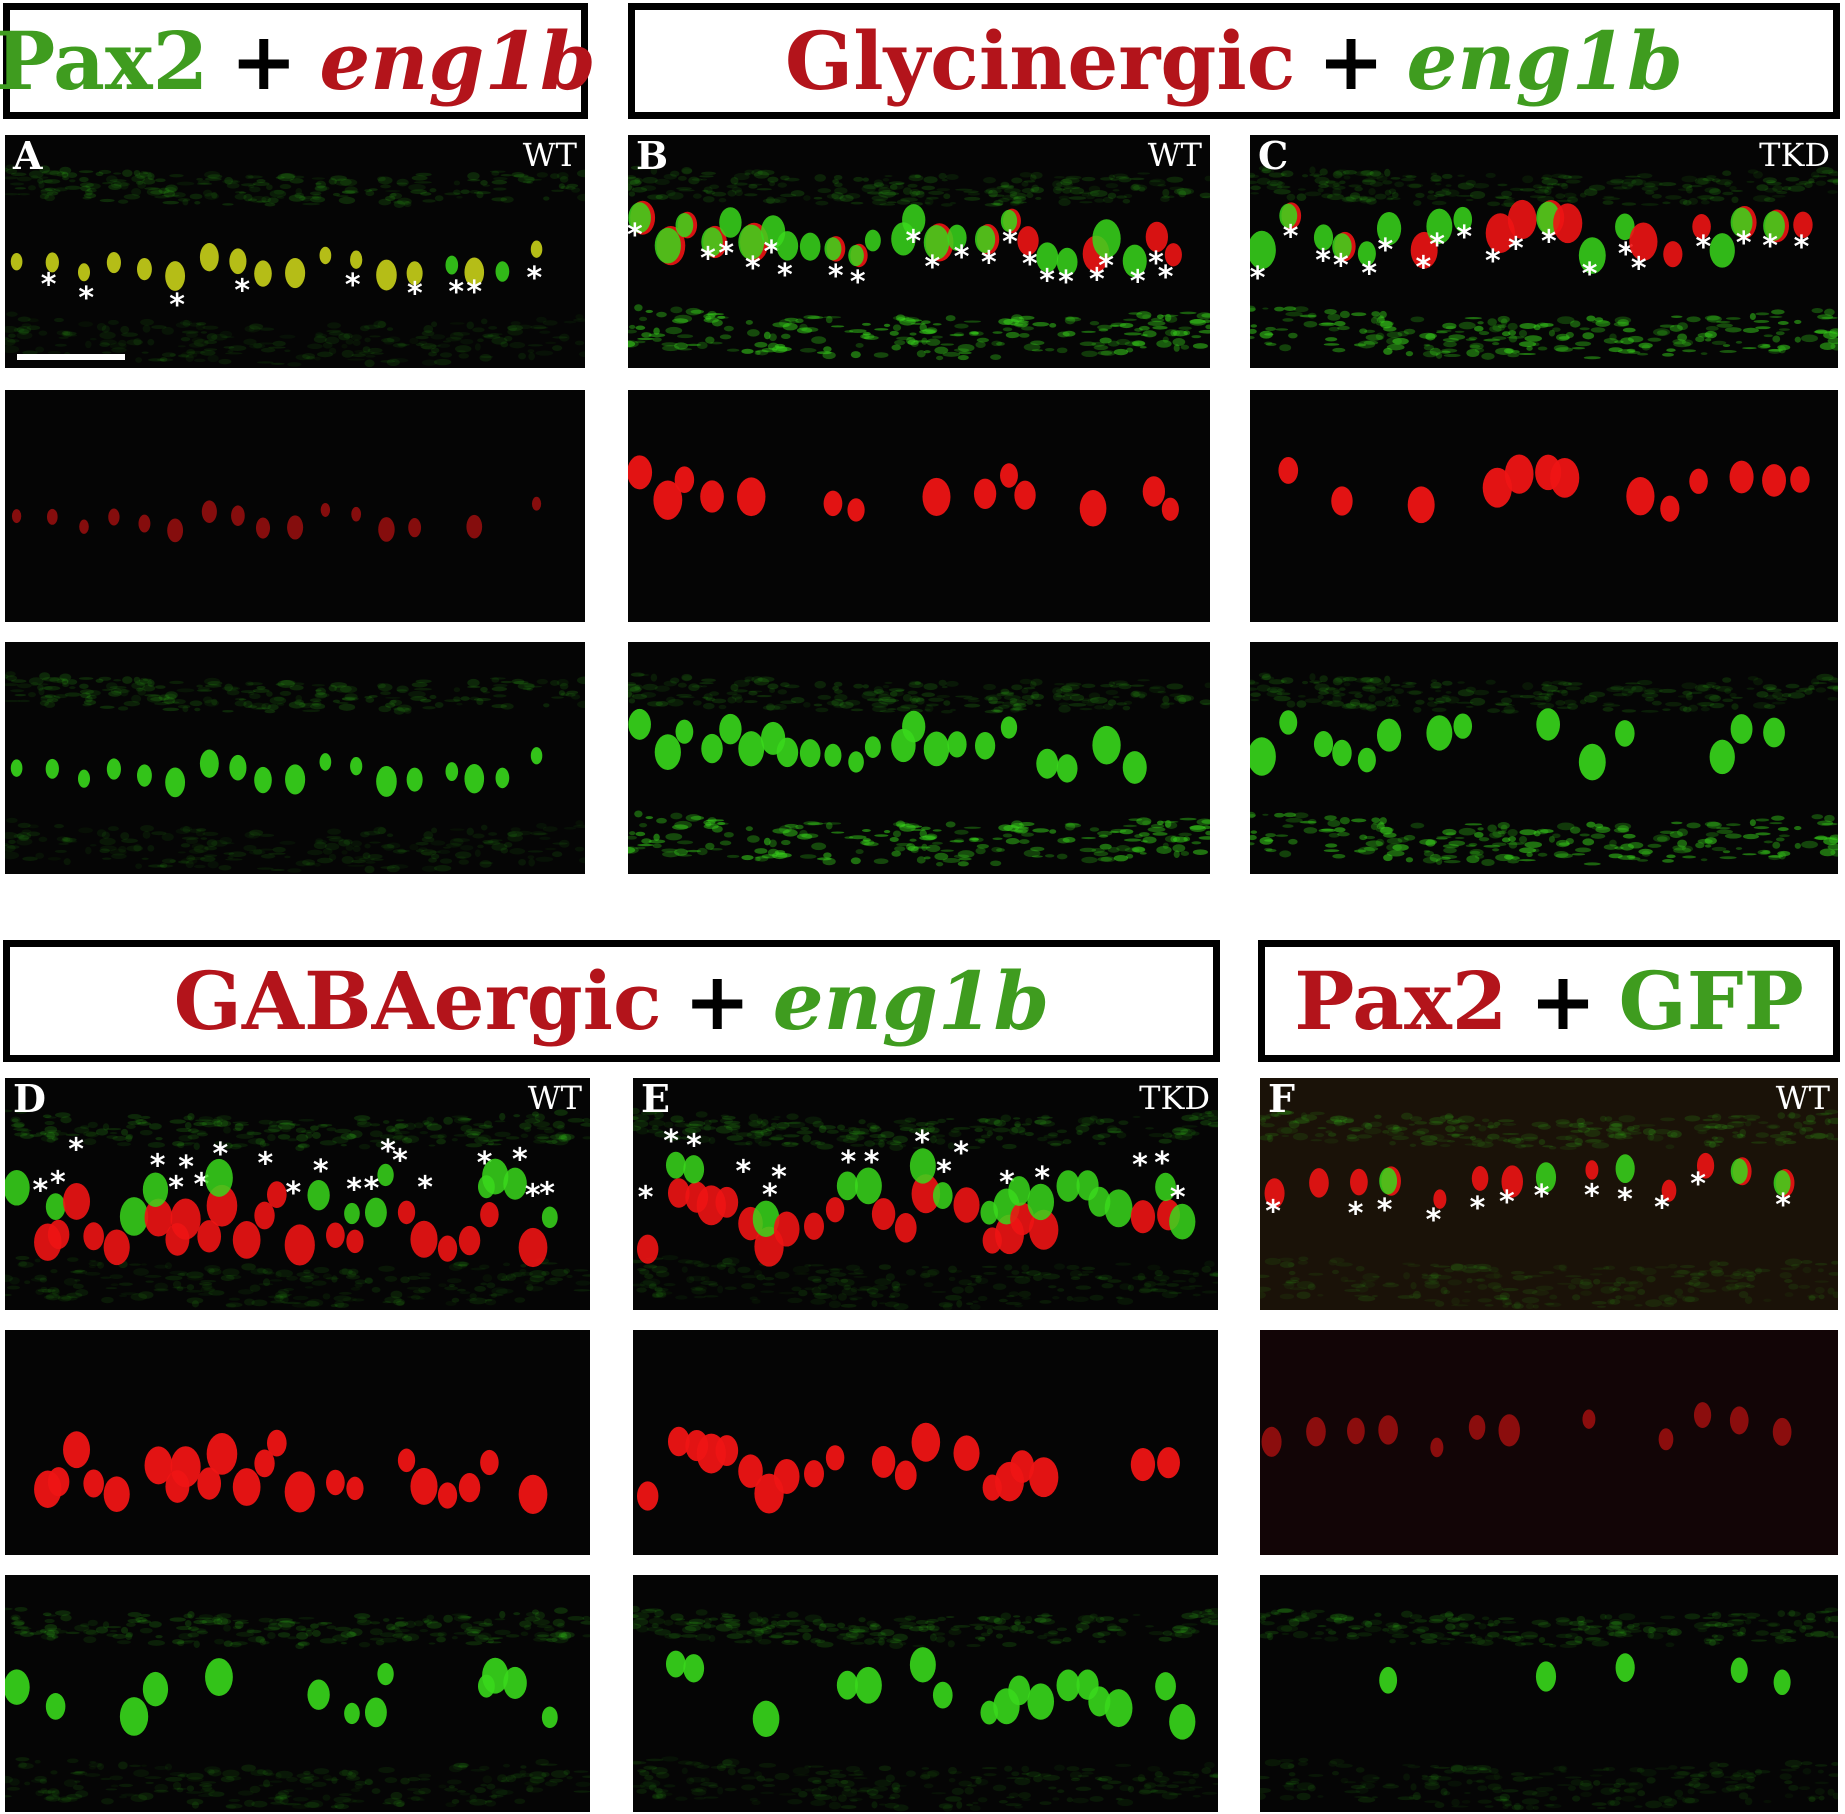 The image size is (1845, 1814). Describe the element at coordinates (1424, 268) in the screenshot. I see `asterisk-marker: *` at that location.